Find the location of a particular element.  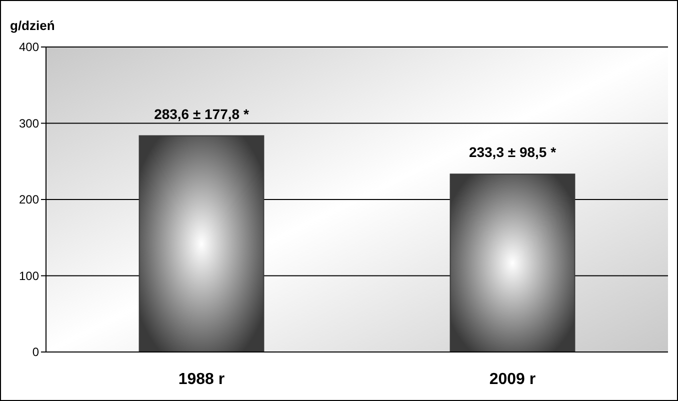

data-label: 283,6 ± 177,8 * is located at coordinates (202, 114).